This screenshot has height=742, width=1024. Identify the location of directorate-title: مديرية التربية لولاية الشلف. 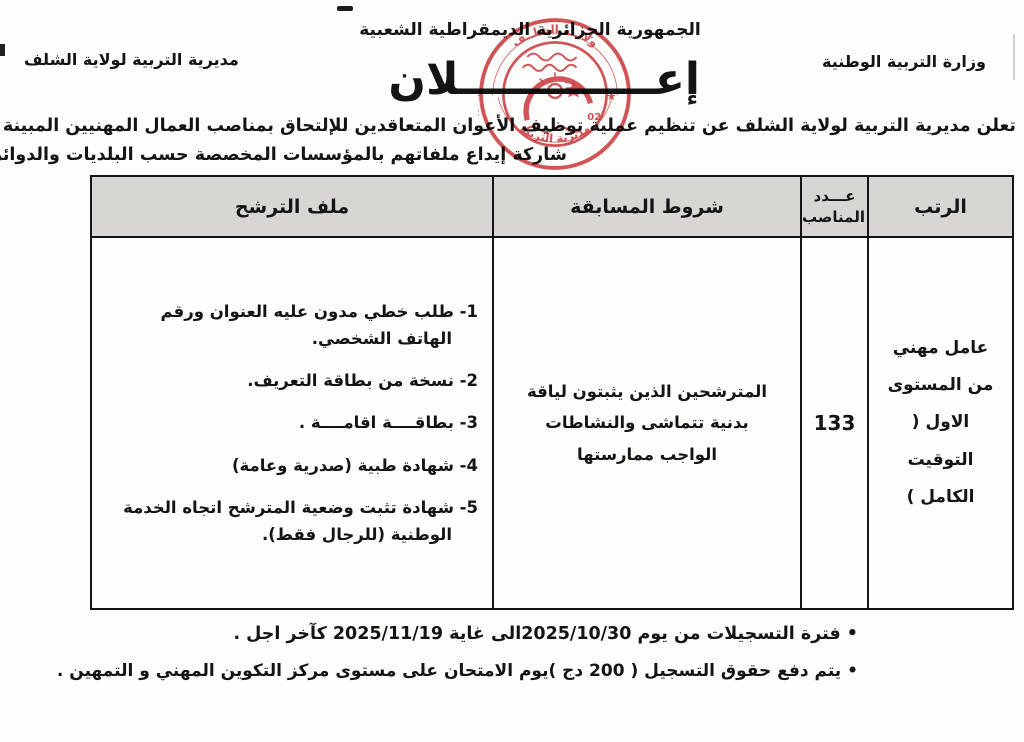
(131, 59).